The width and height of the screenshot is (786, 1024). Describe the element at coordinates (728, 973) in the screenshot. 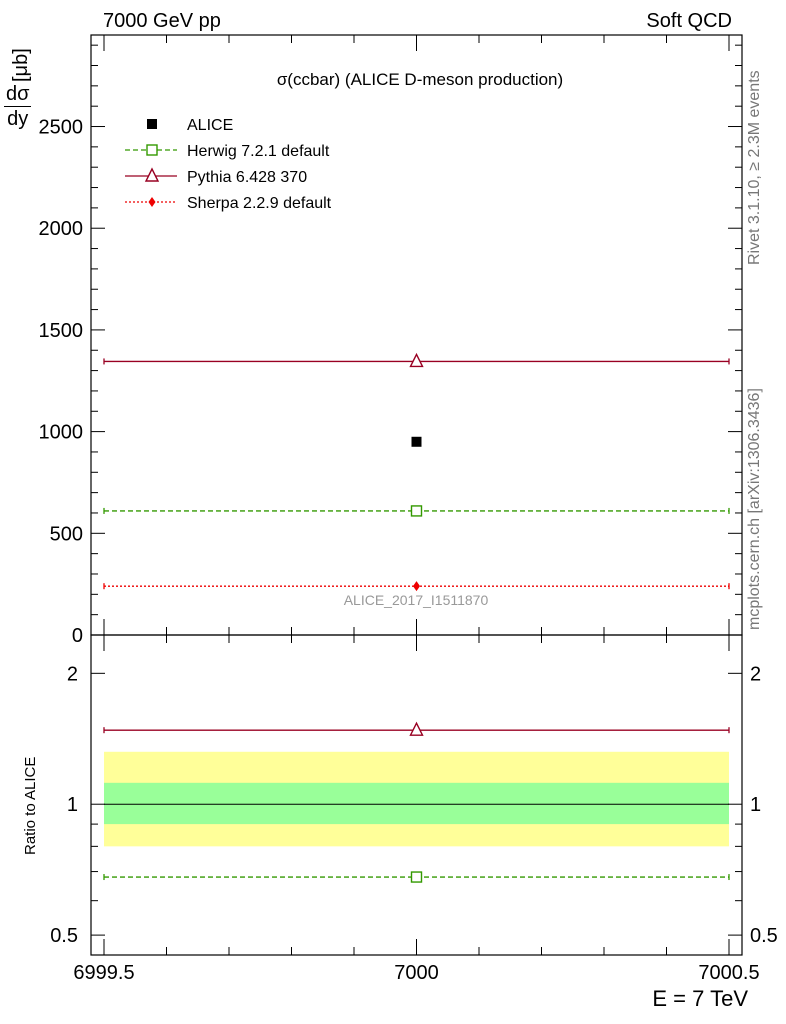

I see `x-tick-label: 7000.5` at that location.